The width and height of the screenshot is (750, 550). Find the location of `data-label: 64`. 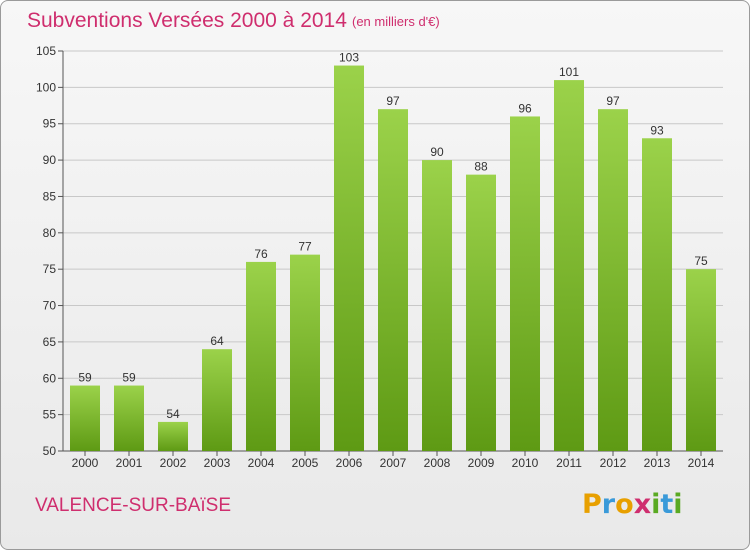

data-label: 64 is located at coordinates (217, 341).